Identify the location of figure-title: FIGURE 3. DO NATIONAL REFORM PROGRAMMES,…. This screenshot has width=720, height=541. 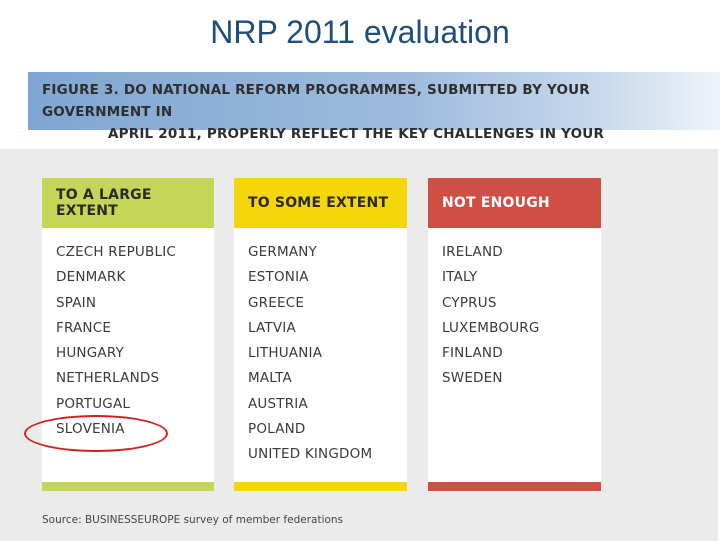
(327, 123).